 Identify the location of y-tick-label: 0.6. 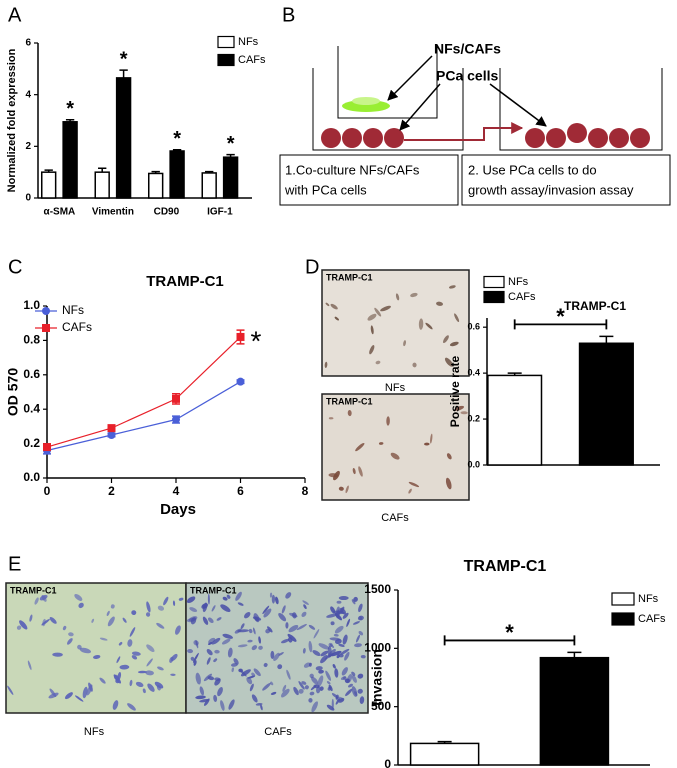
(473, 327).